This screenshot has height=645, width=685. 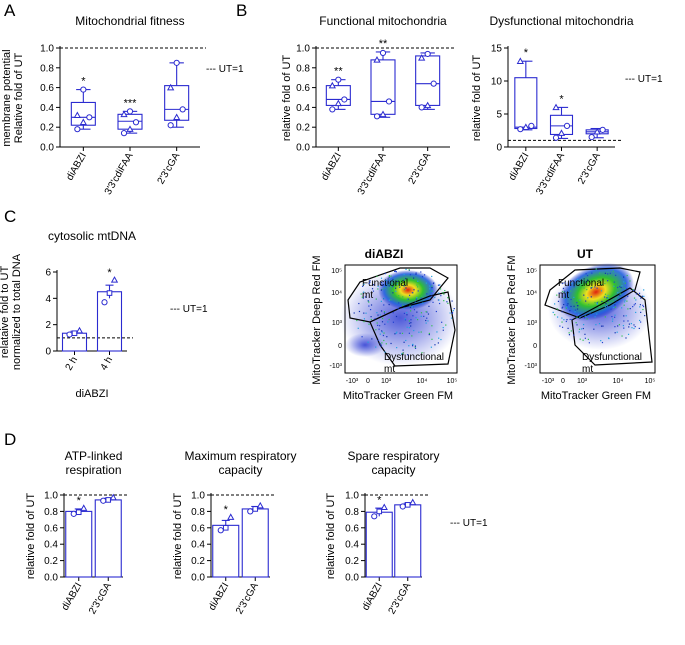 What do you see at coordinates (531, 293) in the screenshot?
I see `ytick: 10⁴` at bounding box center [531, 293].